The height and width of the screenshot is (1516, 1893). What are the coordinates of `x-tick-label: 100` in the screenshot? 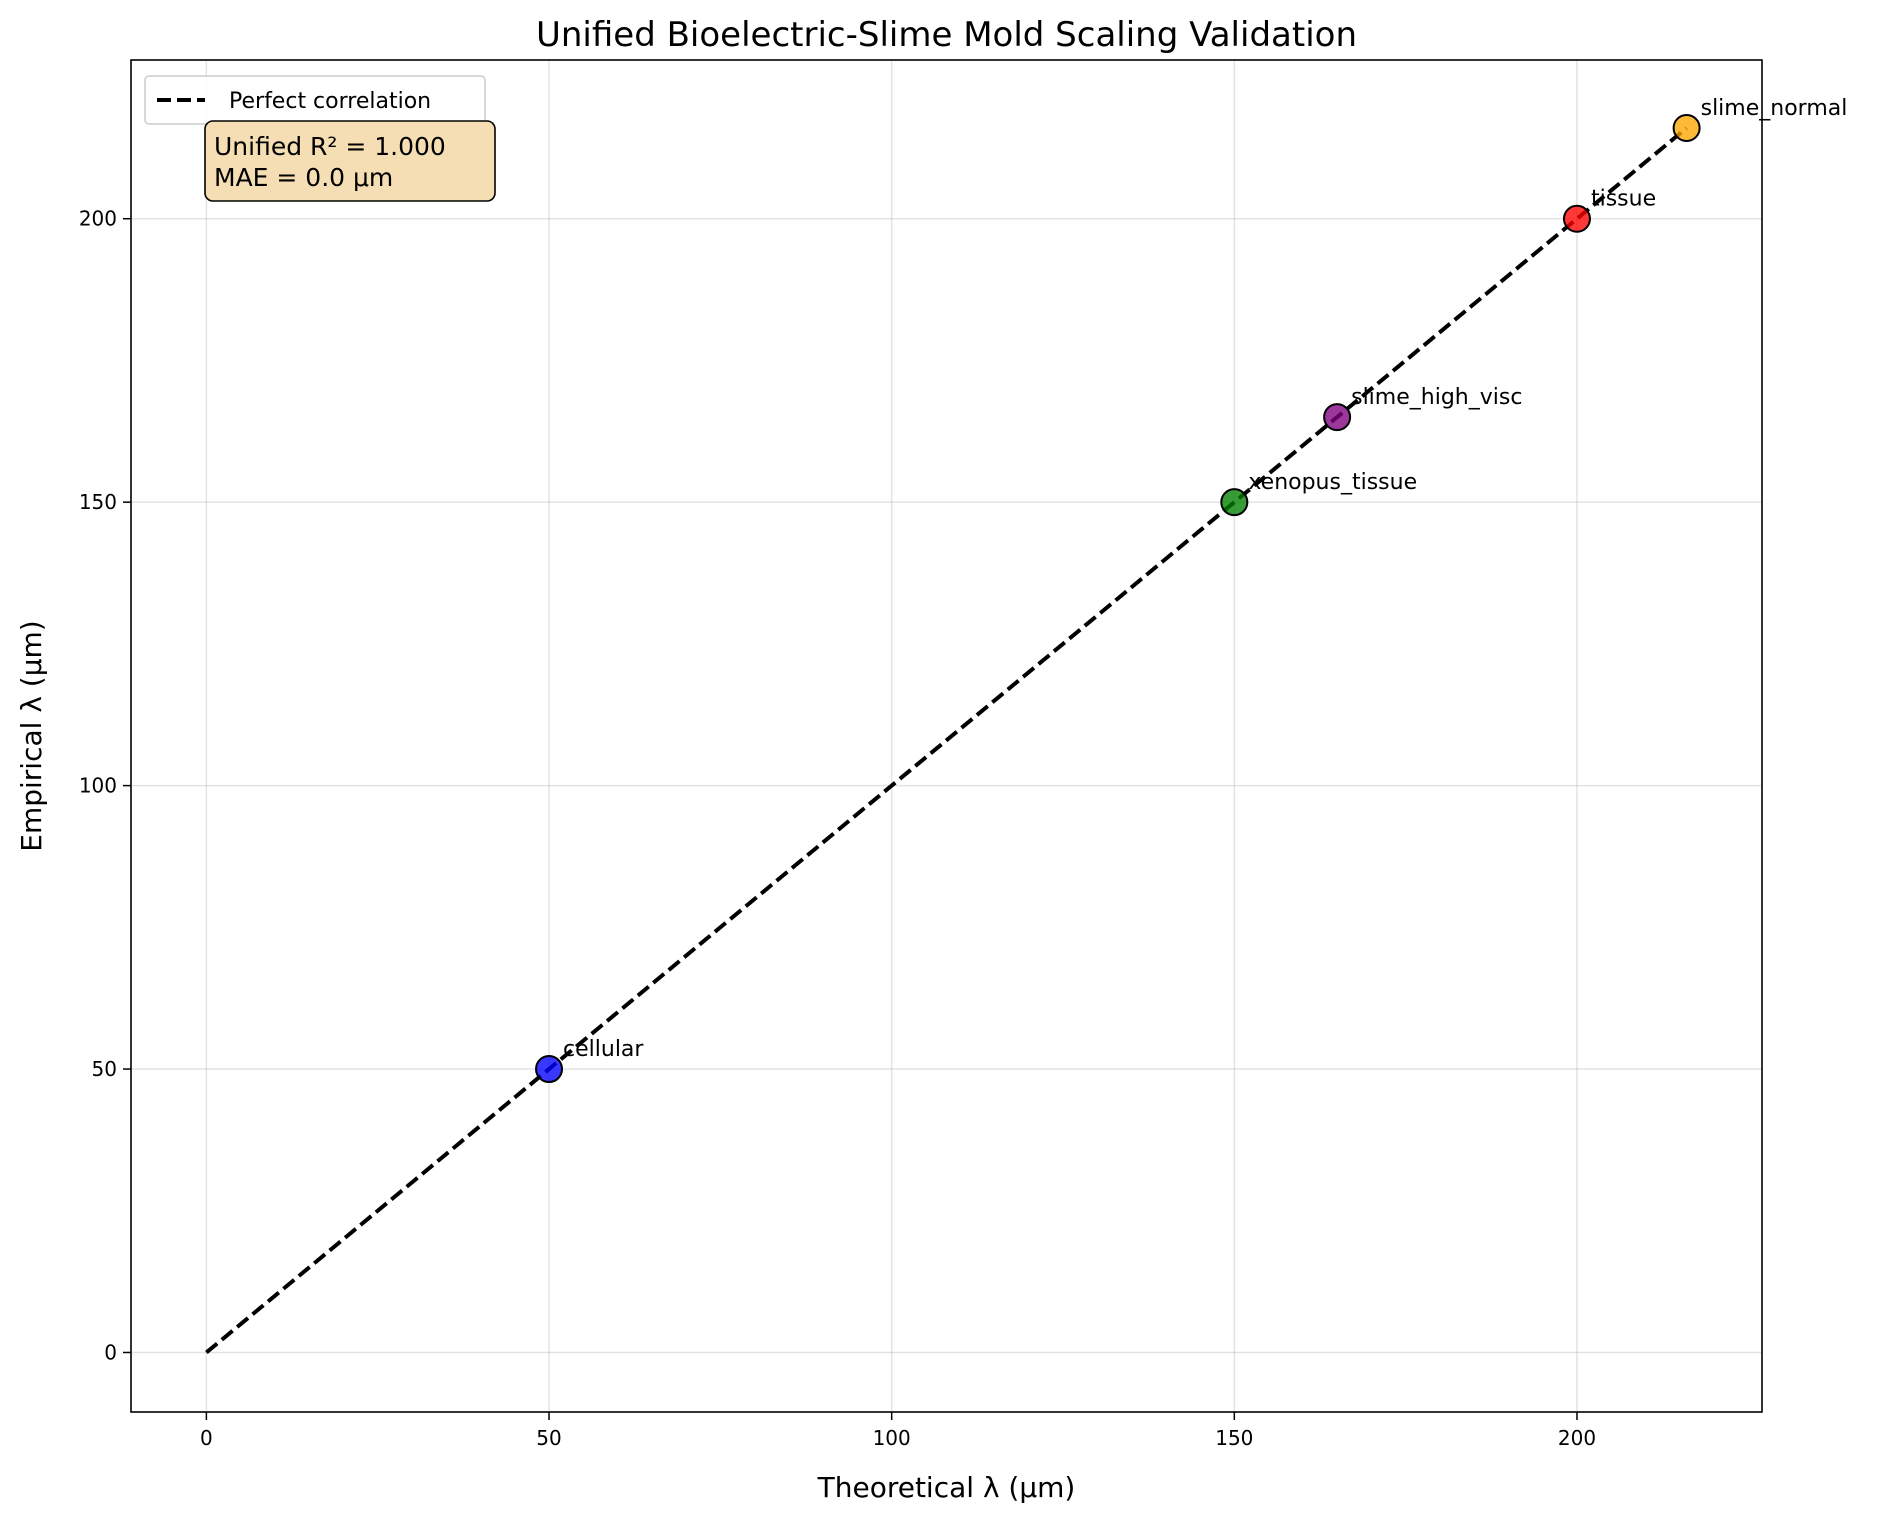 It's located at (892, 1438).